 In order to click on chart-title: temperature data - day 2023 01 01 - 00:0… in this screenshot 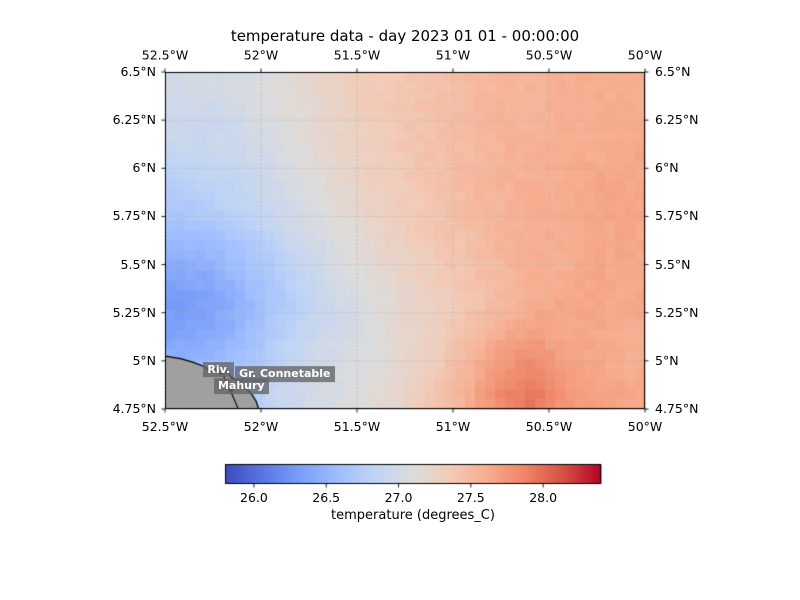, I will do `click(405, 36)`.